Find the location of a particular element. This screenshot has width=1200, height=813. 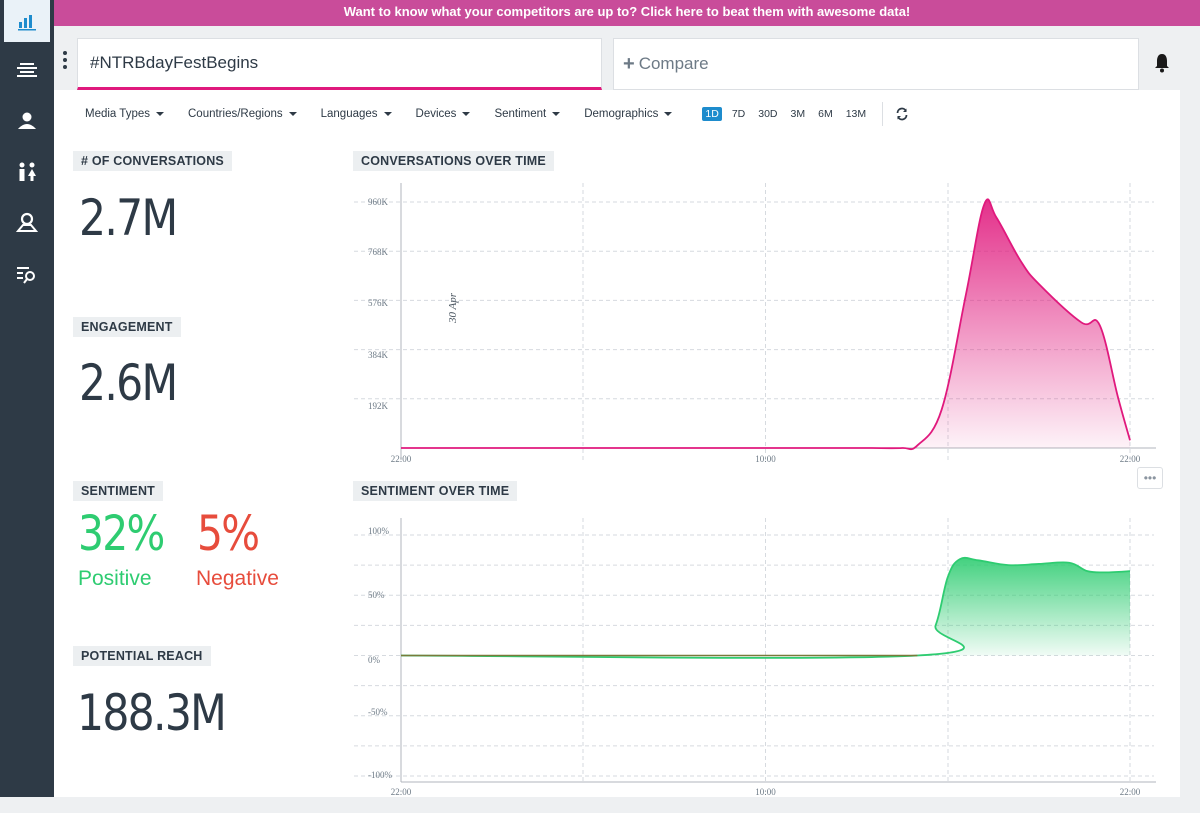

engagement-label: ENGAGEMENT is located at coordinates (127, 327).